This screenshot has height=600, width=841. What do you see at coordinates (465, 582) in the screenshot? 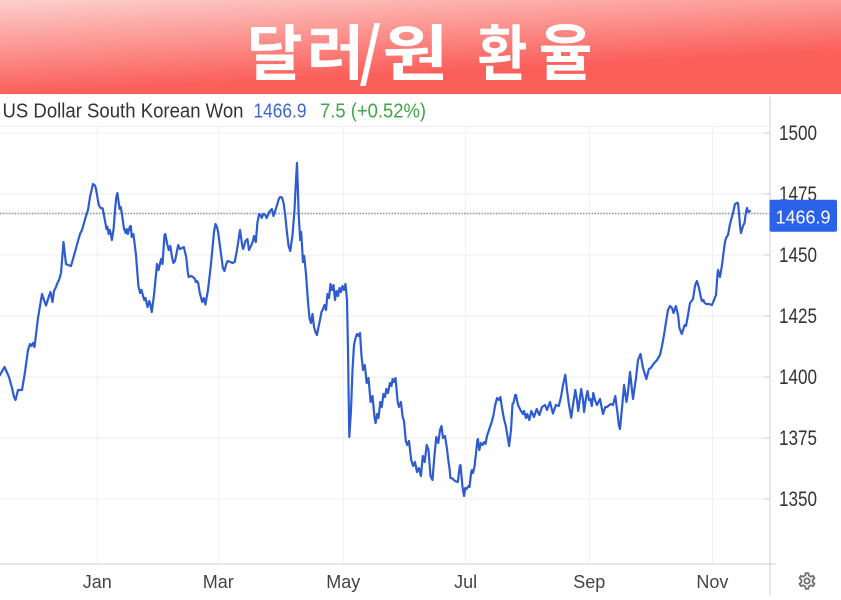
I see `svg-text: Jul` at bounding box center [465, 582].